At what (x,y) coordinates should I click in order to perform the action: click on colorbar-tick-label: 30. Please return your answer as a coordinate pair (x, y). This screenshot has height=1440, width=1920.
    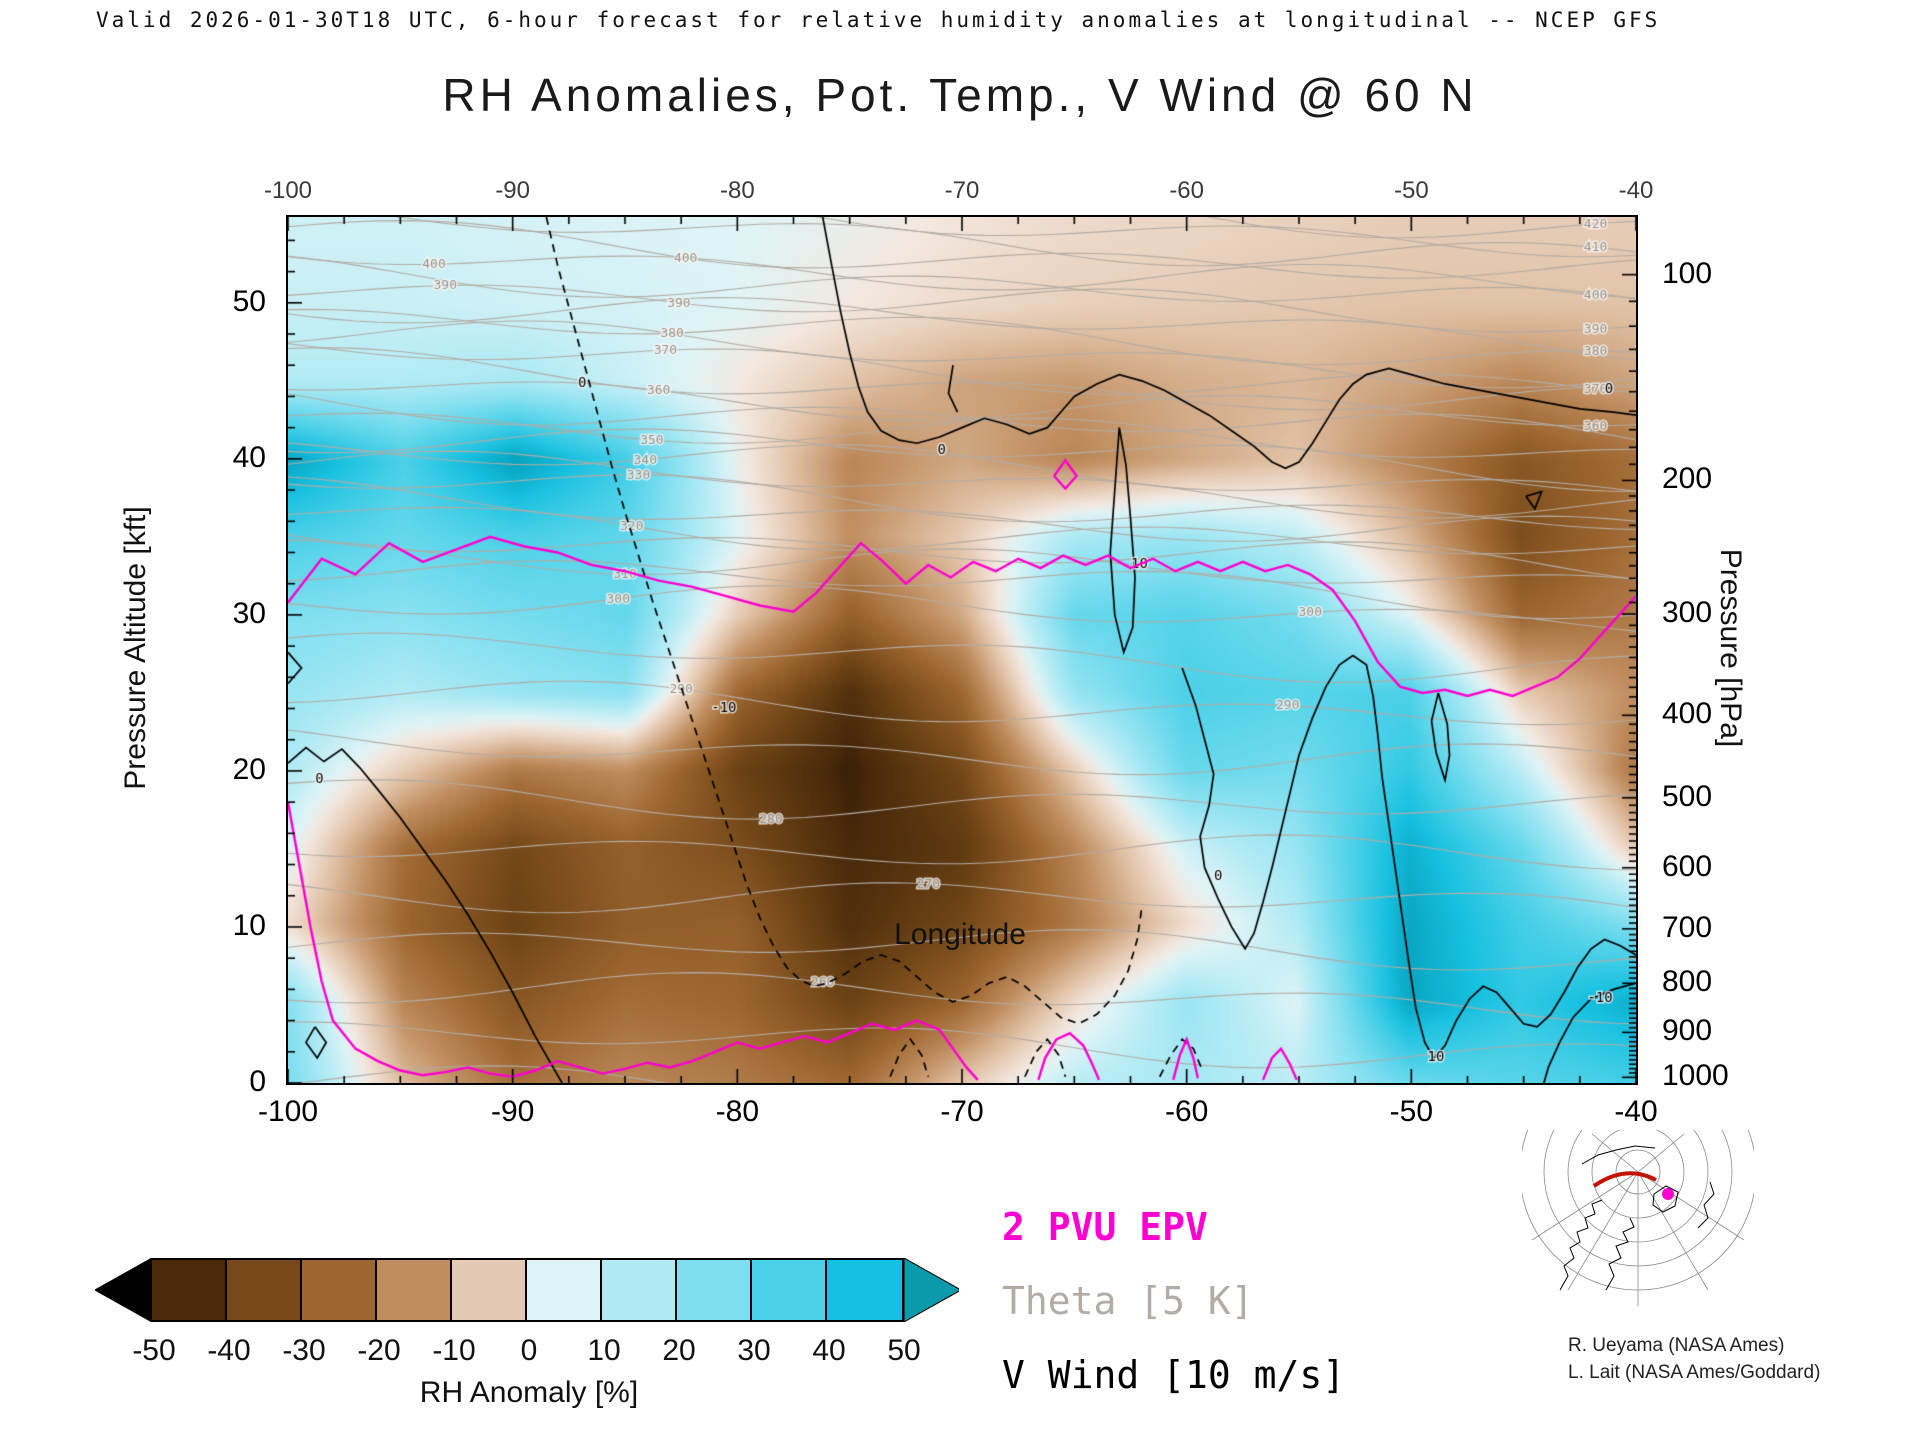
    Looking at the image, I should click on (754, 1350).